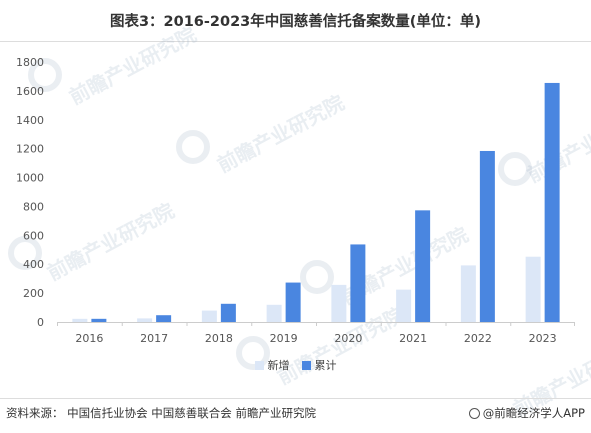  Describe the element at coordinates (306, 365) in the screenshot. I see `legend-swatch-cumulative` at that location.